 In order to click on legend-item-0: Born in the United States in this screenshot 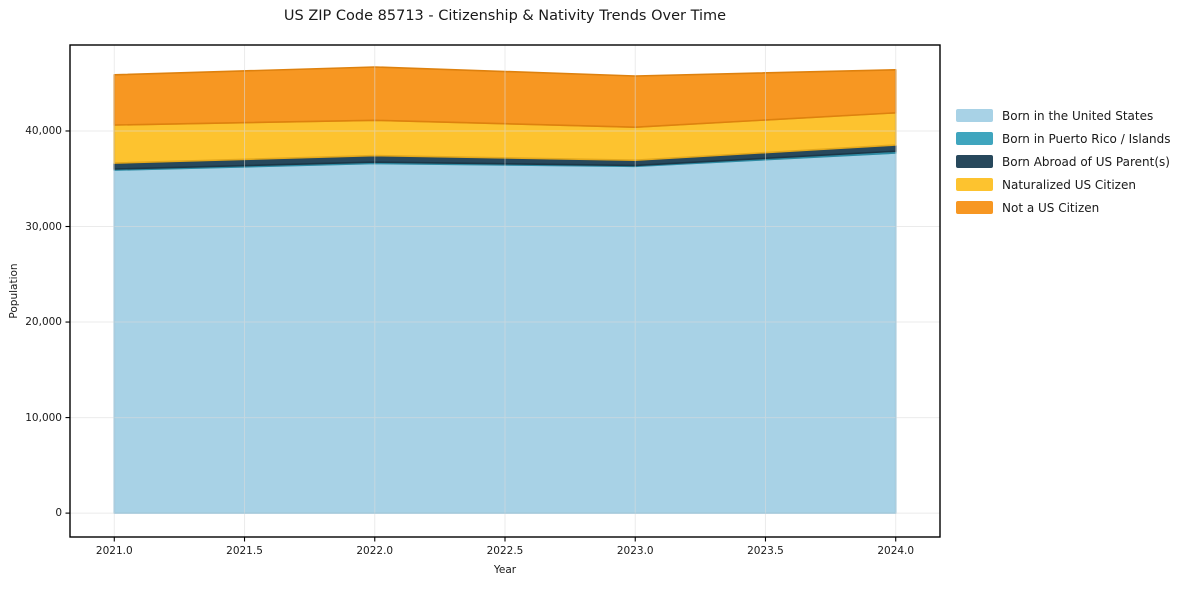, I will do `click(1063, 115)`.